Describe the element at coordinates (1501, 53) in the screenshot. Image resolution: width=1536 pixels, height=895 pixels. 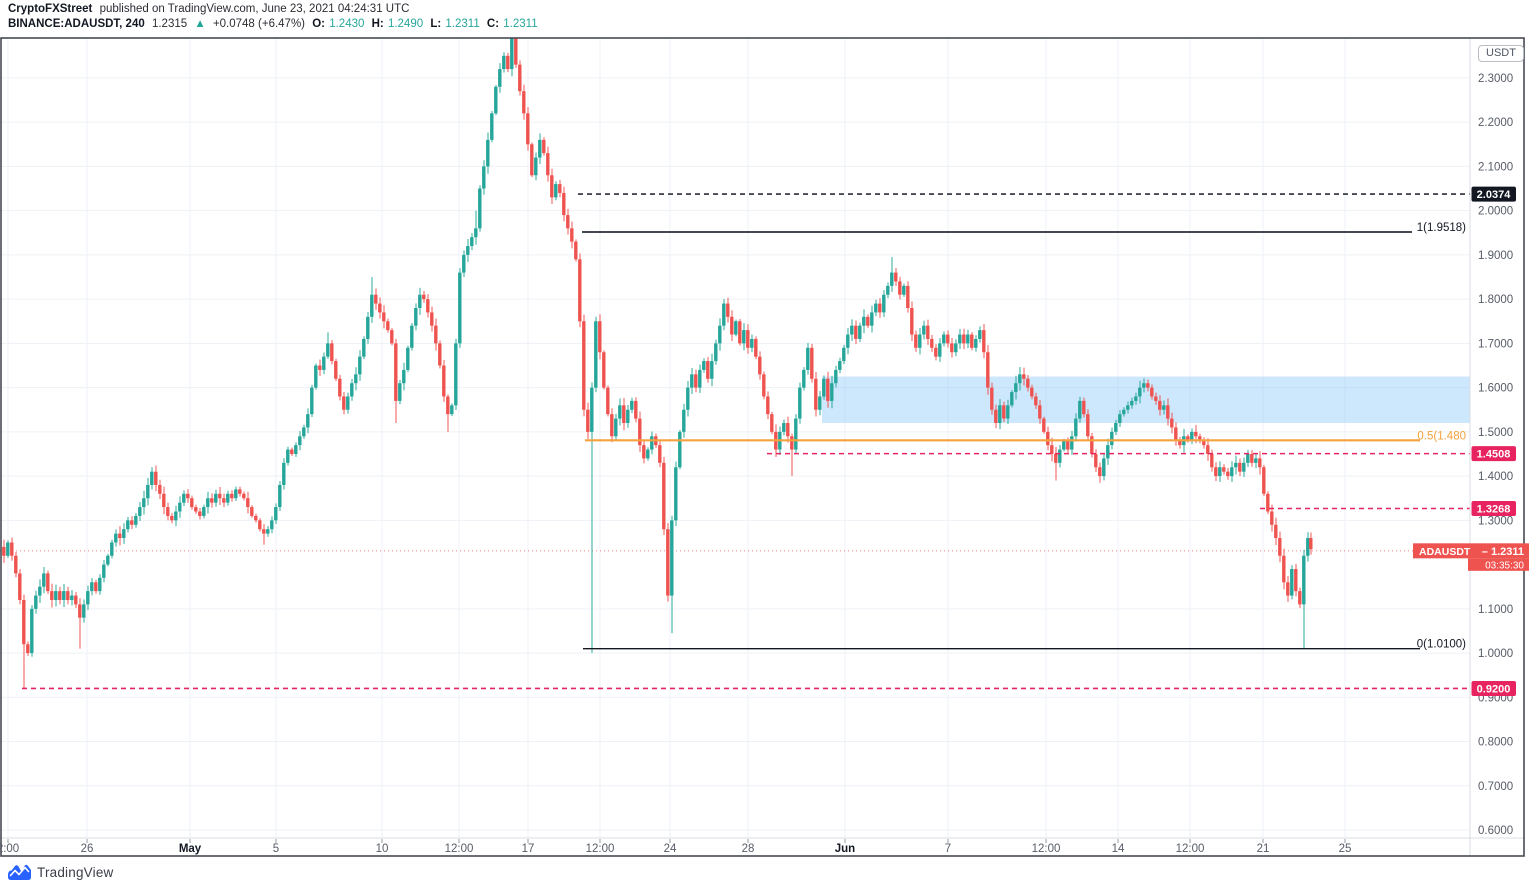
I see `currency-toggle-button: USDT` at that location.